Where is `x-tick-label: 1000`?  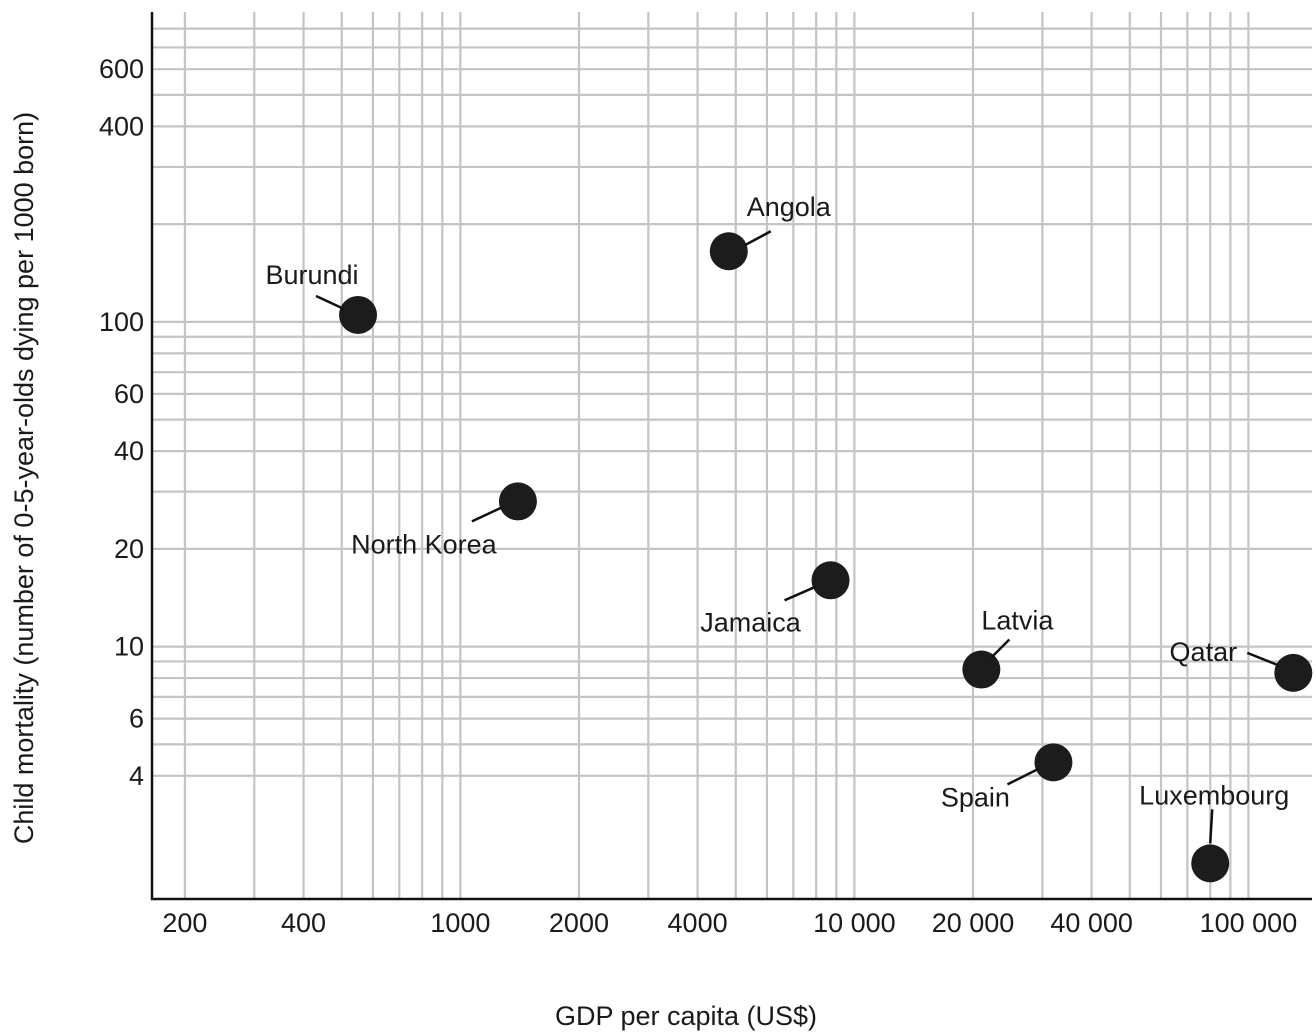 x-tick-label: 1000 is located at coordinates (460, 923).